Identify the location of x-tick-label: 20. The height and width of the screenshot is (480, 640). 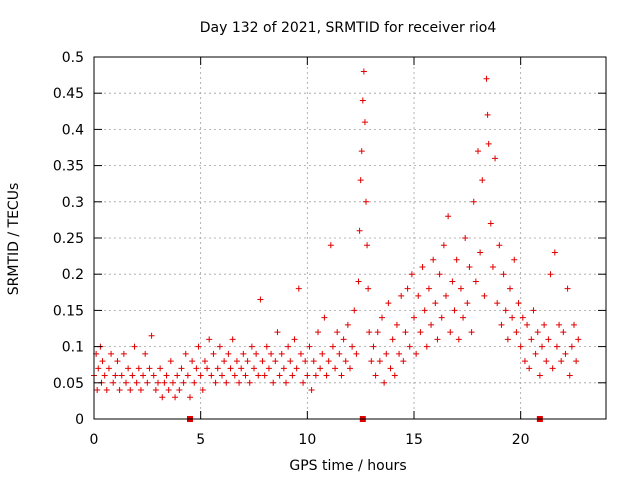
(521, 440).